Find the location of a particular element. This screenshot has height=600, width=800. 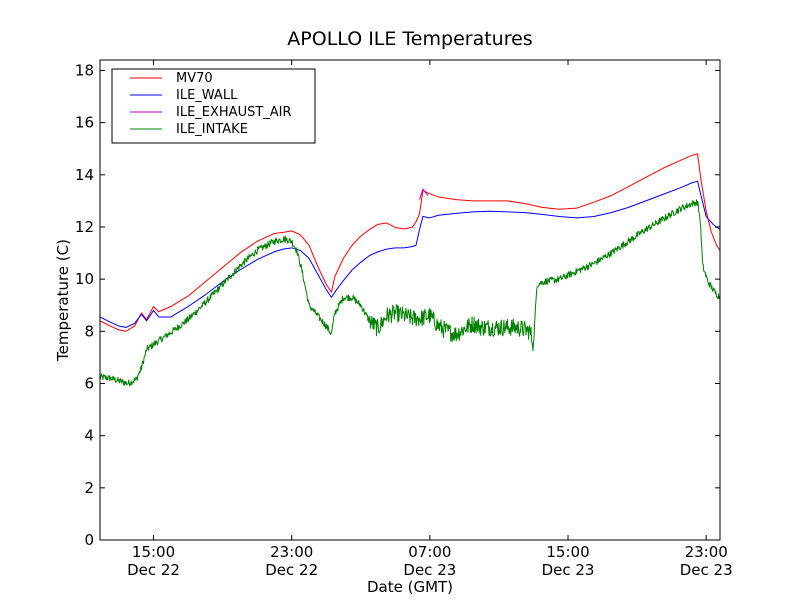

y-tick-label: 6 is located at coordinates (89, 383).